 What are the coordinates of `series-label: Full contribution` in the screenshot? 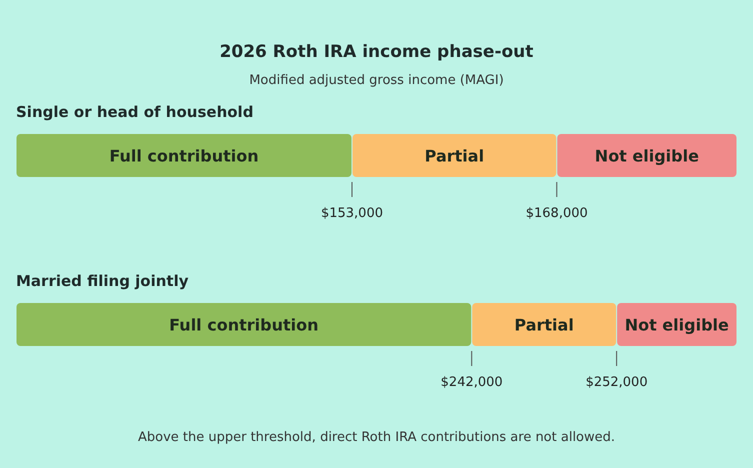 It's located at (184, 156).